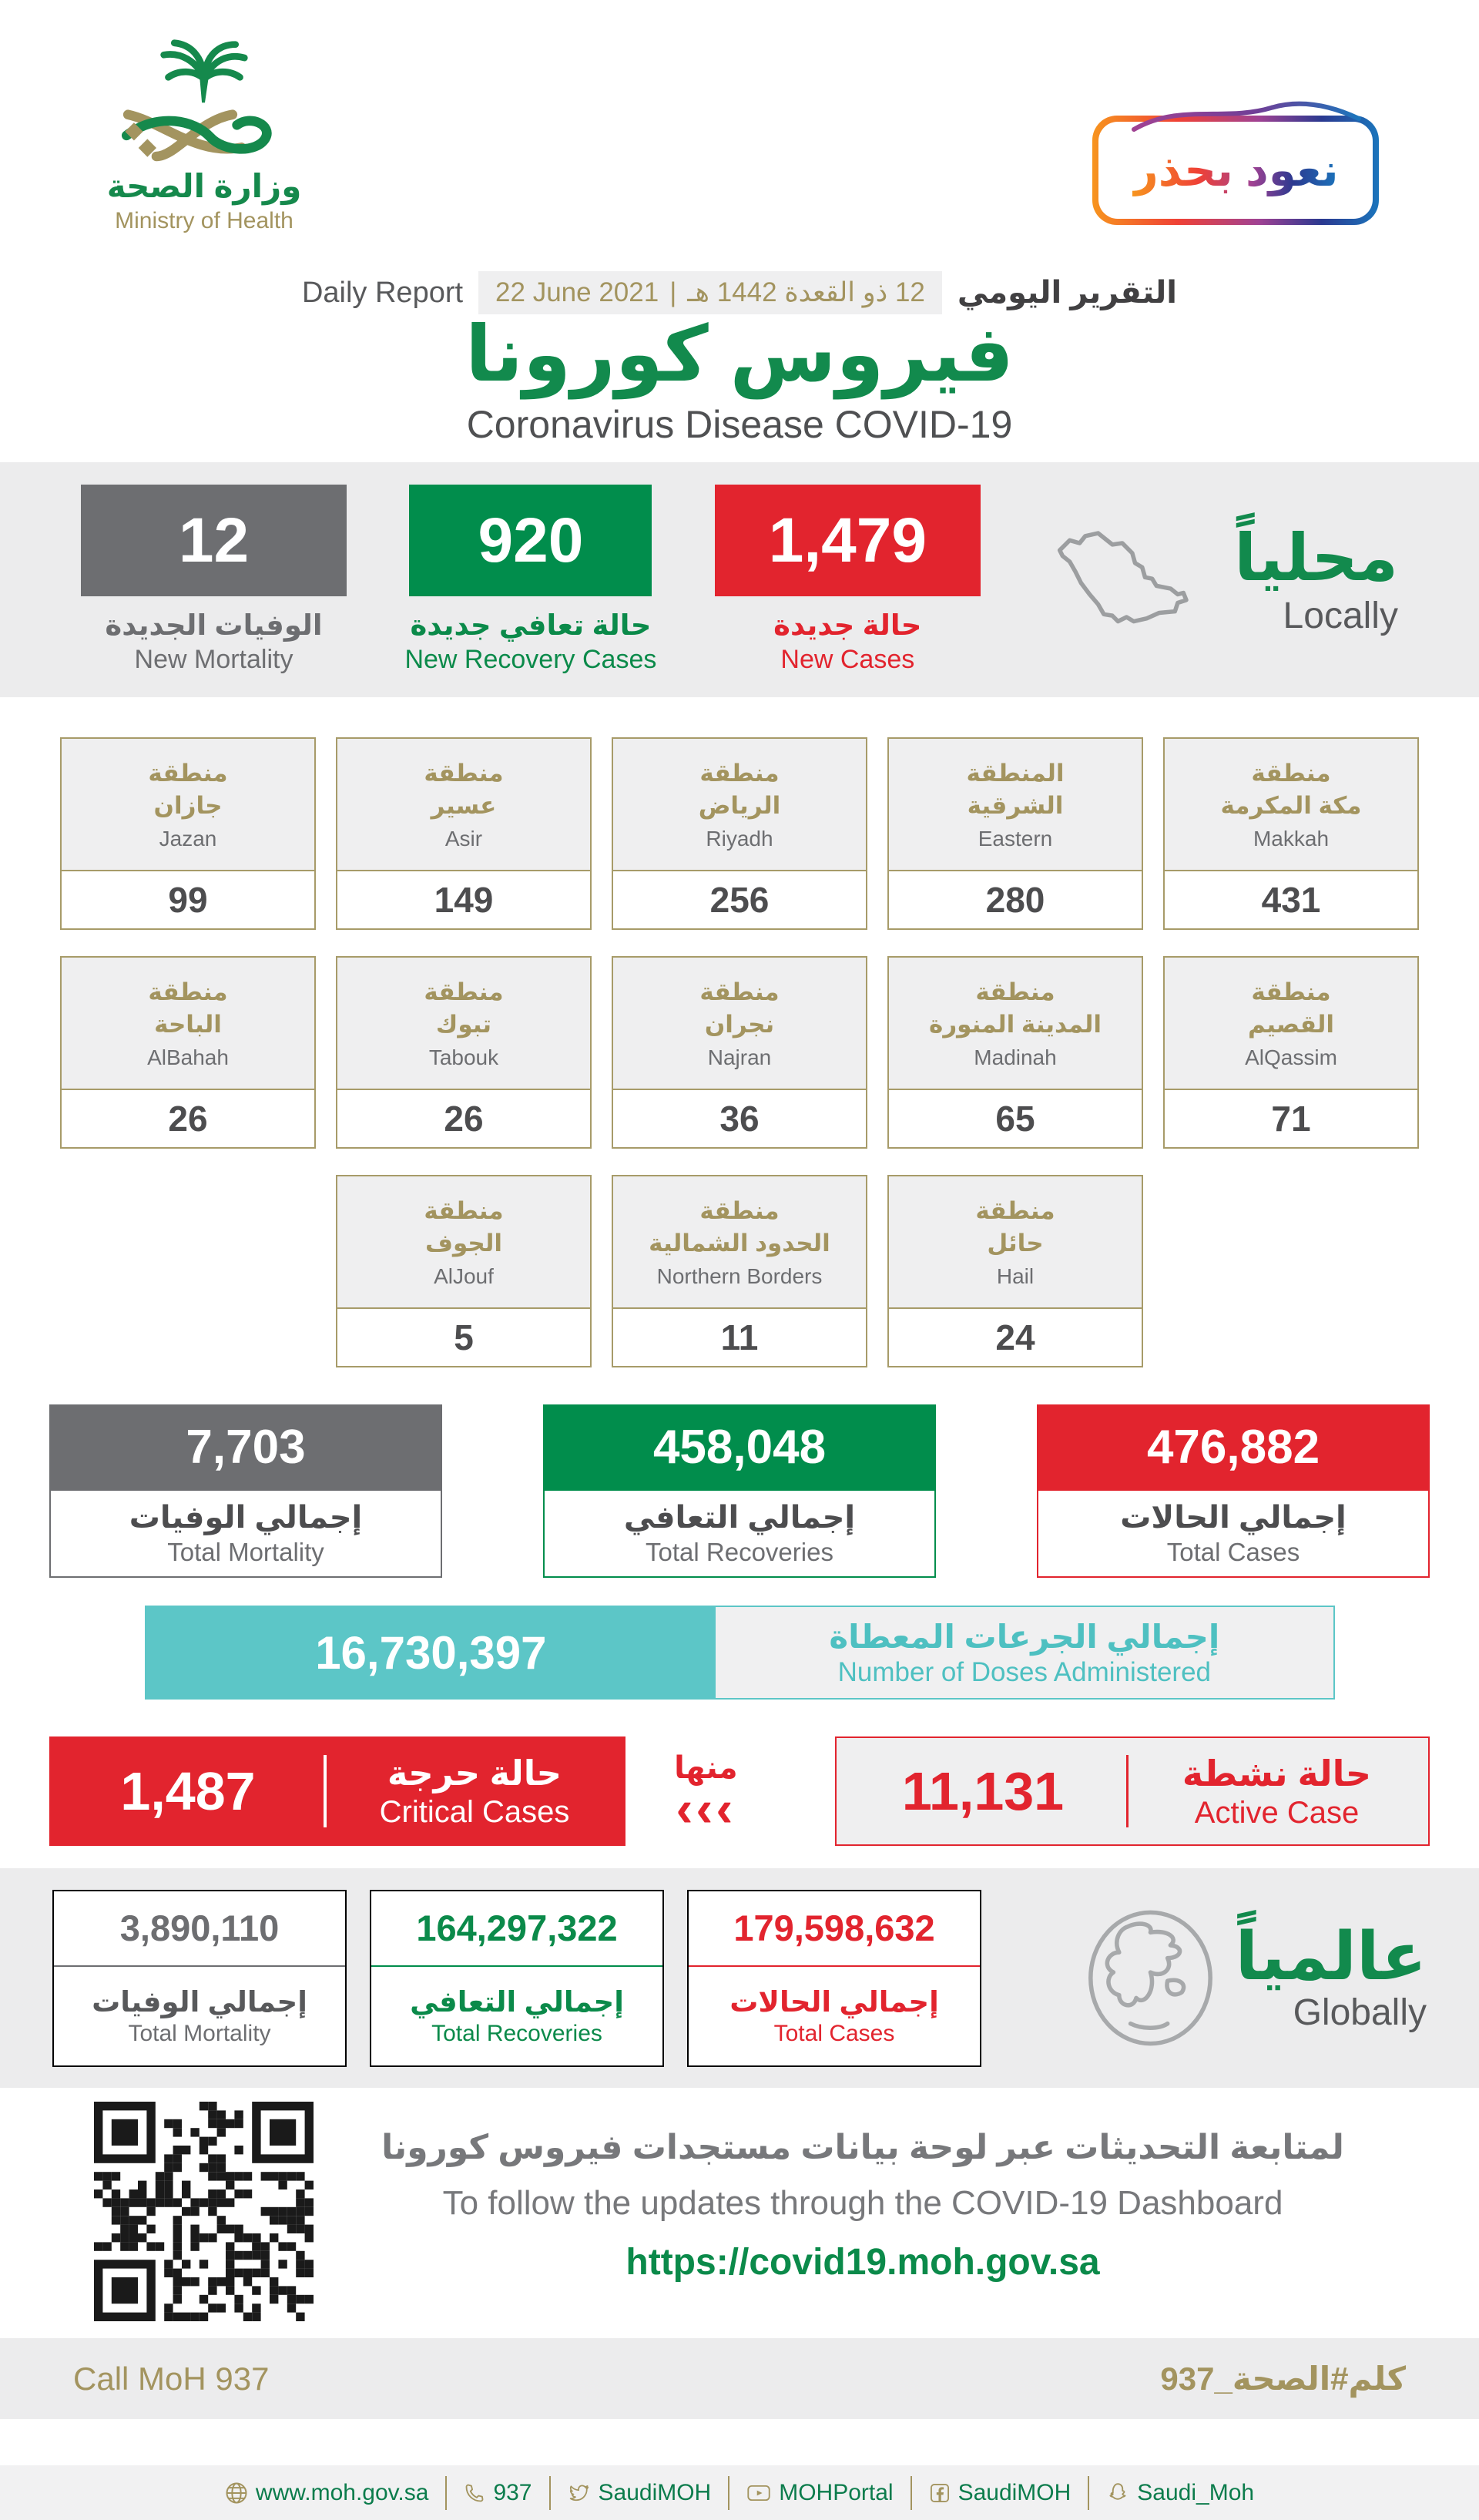 This screenshot has width=1479, height=2520. I want to click on global-mortality-label-en: Total Mortality, so click(199, 2033).